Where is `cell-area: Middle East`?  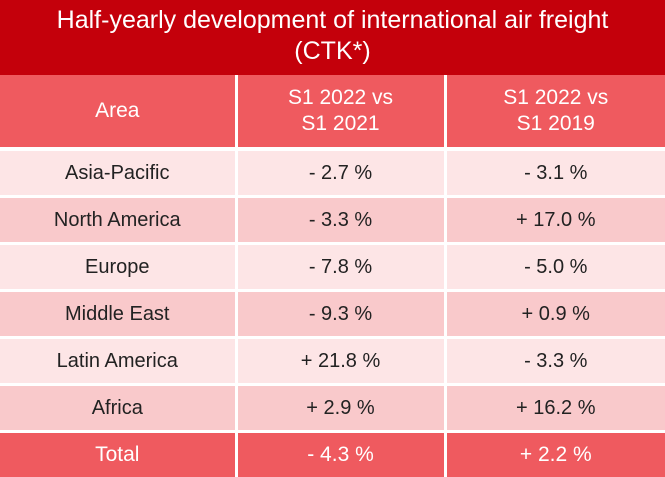
cell-area: Middle East is located at coordinates (118, 314).